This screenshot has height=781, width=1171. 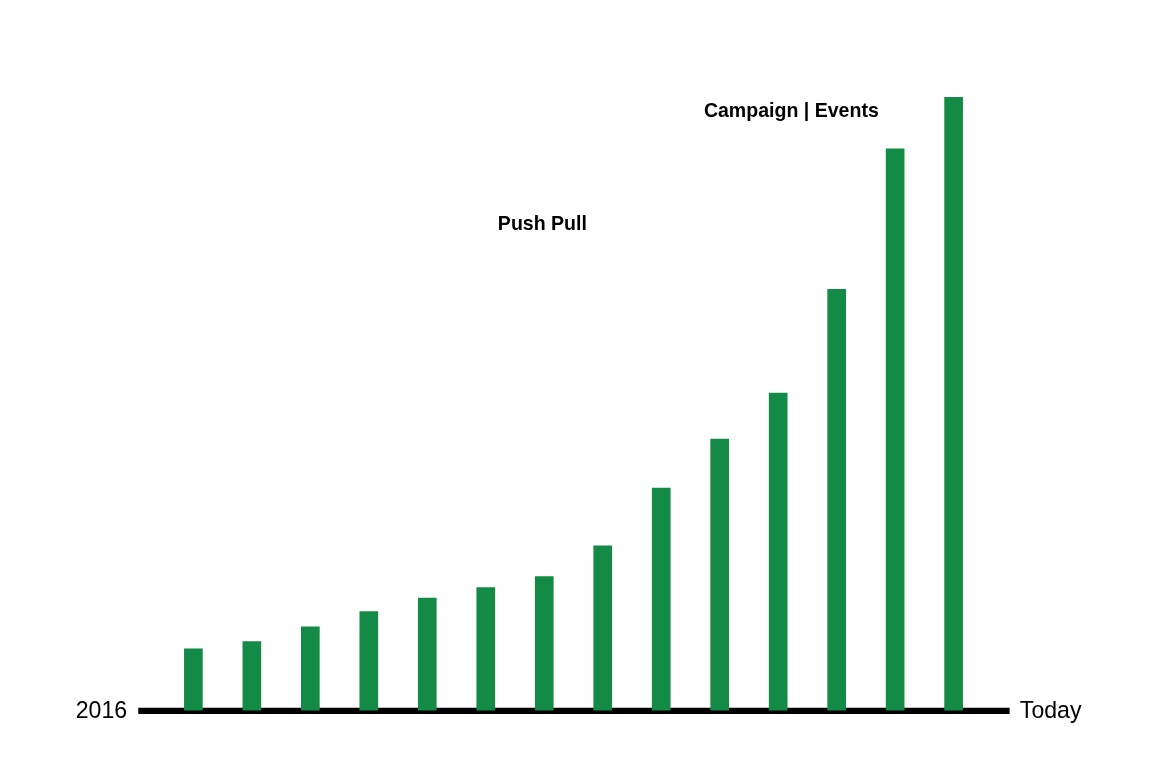 What do you see at coordinates (101, 709) in the screenshot?
I see `text: 2016` at bounding box center [101, 709].